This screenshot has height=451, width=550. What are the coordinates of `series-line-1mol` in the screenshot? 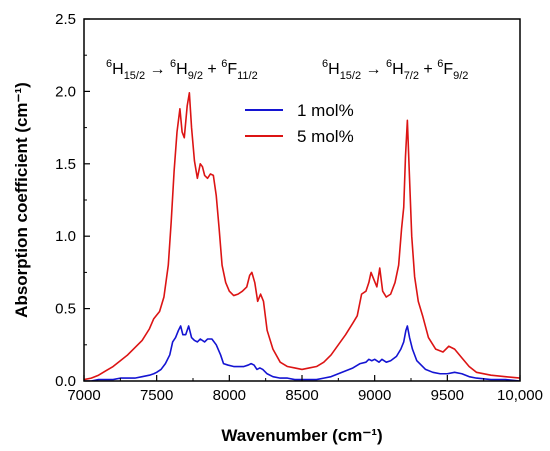 It's located at (302, 353).